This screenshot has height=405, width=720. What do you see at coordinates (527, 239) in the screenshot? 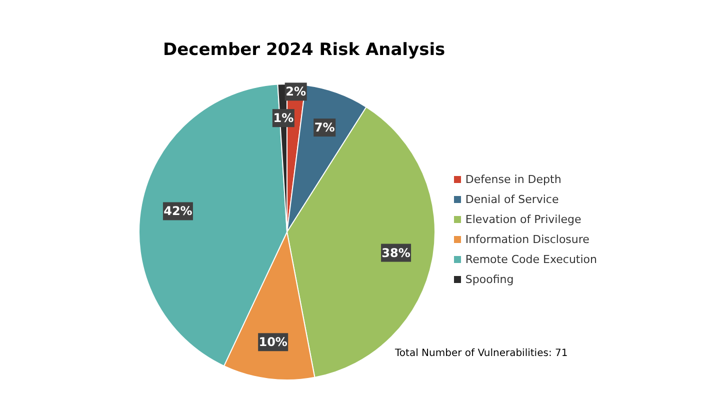
I see `legend-label: Information Disclosure` at bounding box center [527, 239].